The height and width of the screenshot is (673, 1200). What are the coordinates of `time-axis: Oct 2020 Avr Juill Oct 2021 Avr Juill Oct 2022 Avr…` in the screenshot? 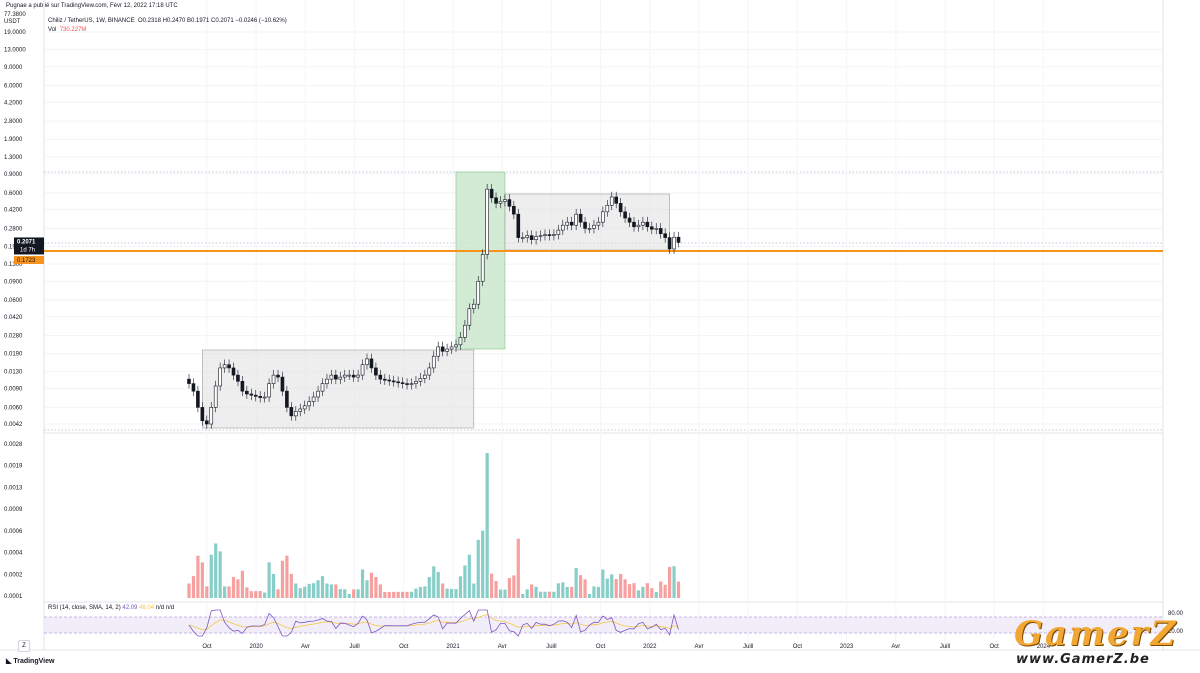 It's located at (626, 647).